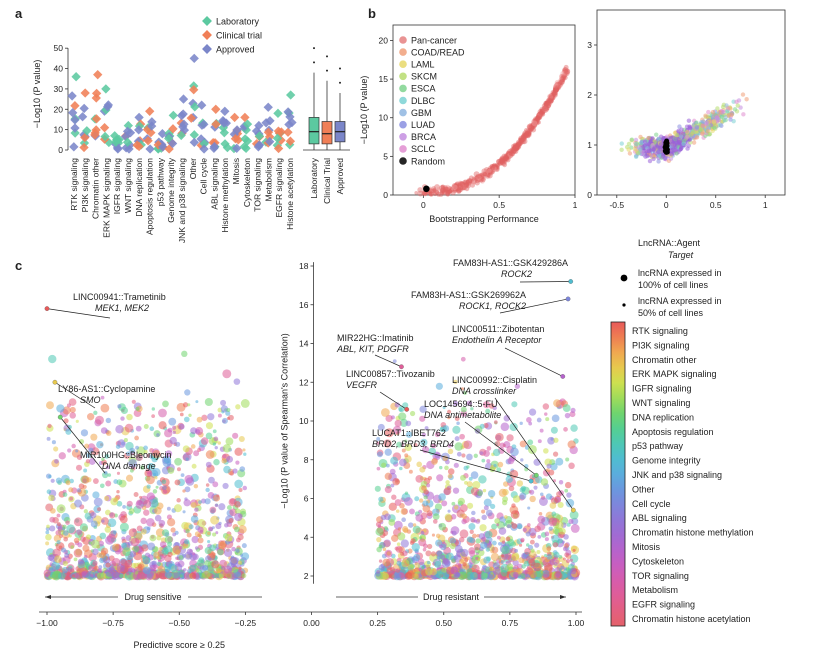 This screenshot has width=824, height=662. Describe the element at coordinates (304, 382) in the screenshot. I see `c-y-tick-label: 12` at that location.